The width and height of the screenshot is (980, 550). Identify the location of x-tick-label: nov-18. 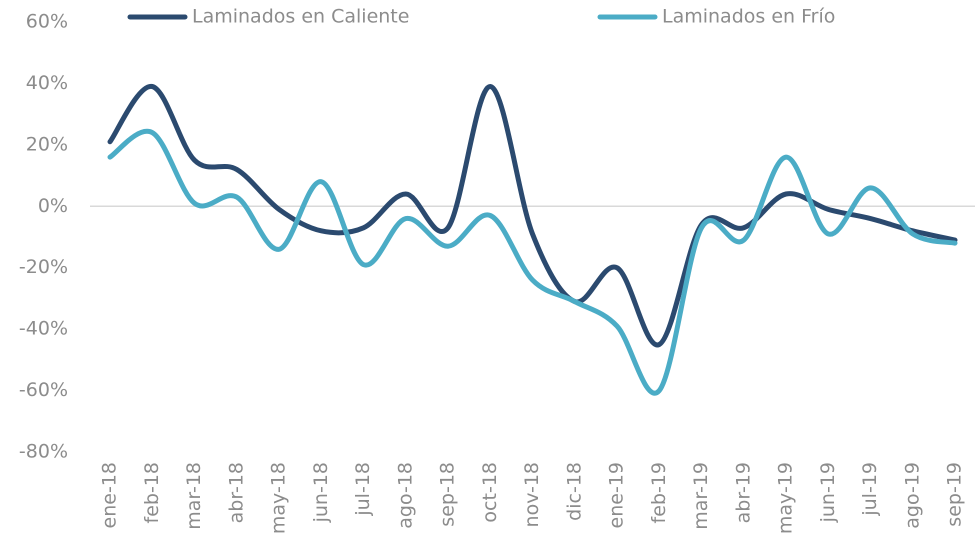
(532, 494).